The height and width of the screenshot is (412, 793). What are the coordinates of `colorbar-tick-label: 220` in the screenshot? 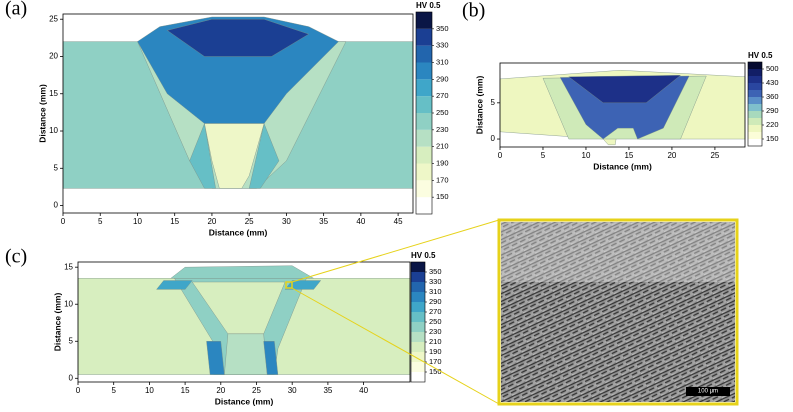 It's located at (772, 124).